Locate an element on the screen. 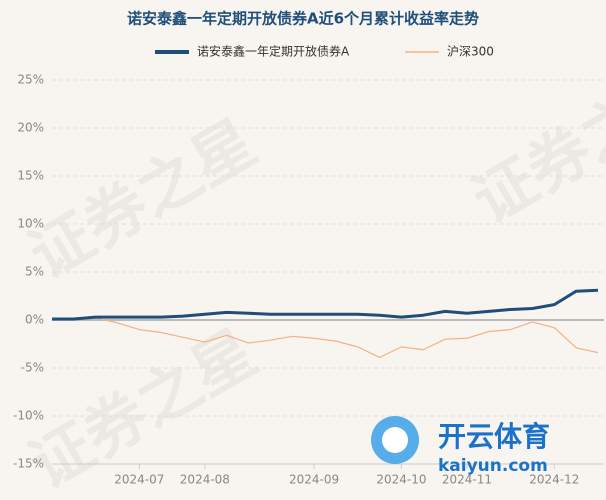  chart-title: 诺安泰鑫一年定期开放债券A近6个月累计收益率走势 is located at coordinates (303, 19).